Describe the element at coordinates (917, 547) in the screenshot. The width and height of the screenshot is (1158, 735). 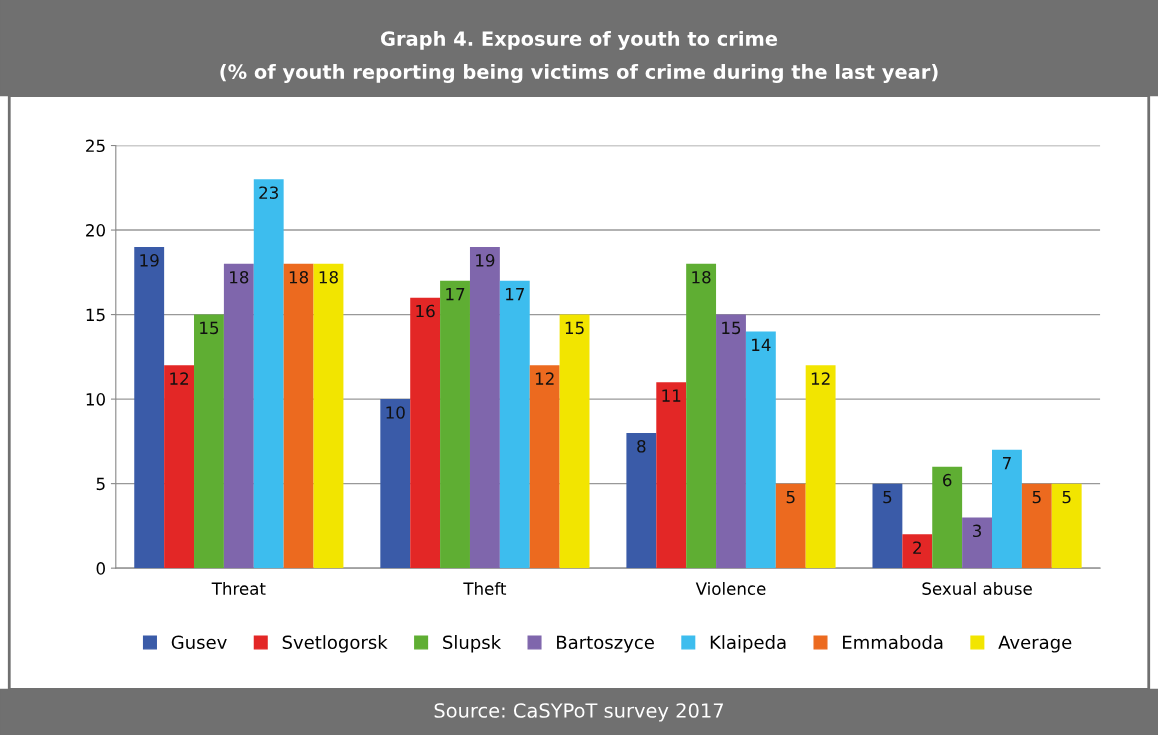
I see `data-label: 2` at that location.